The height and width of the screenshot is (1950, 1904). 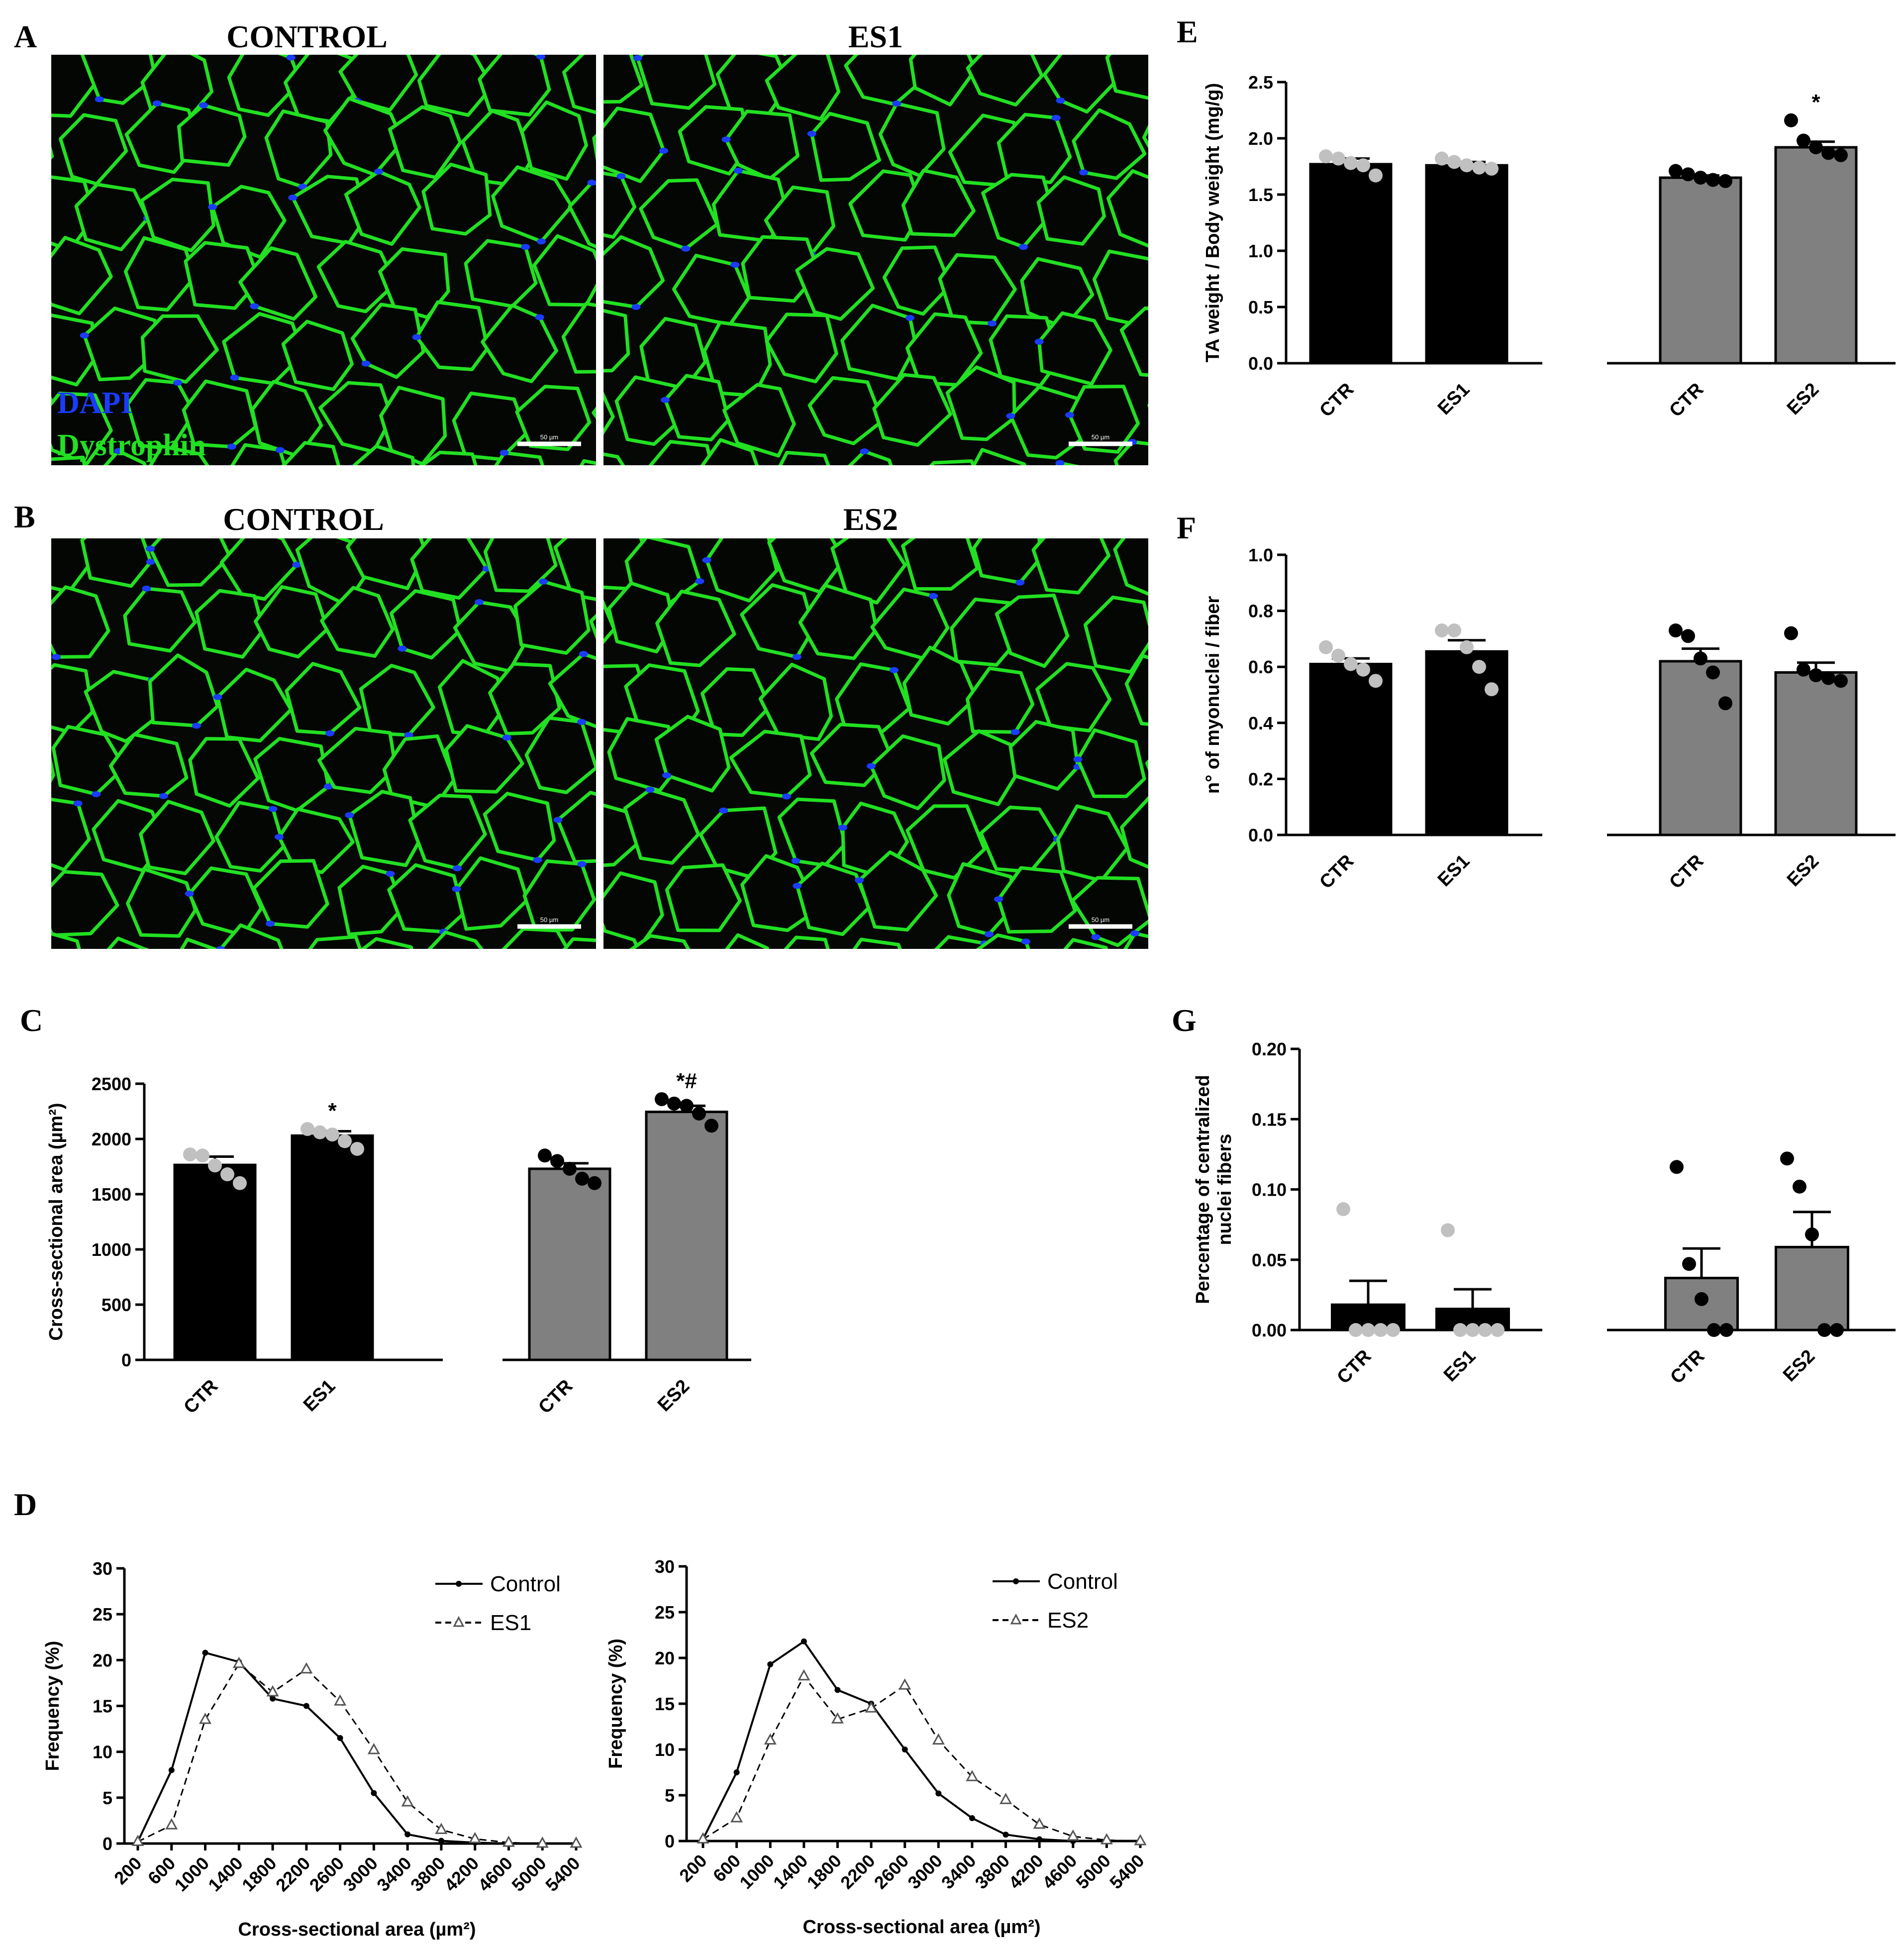 I want to click on micrograph-es2, so click(x=876, y=744).